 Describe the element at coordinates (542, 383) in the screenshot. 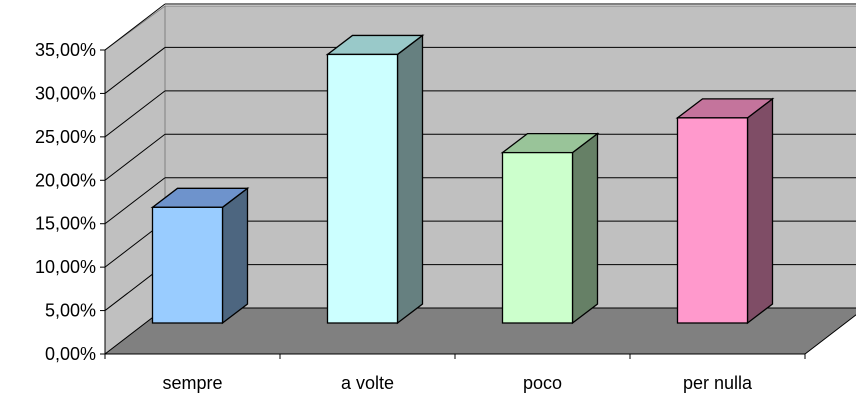

I see `x-category-label: poco` at that location.